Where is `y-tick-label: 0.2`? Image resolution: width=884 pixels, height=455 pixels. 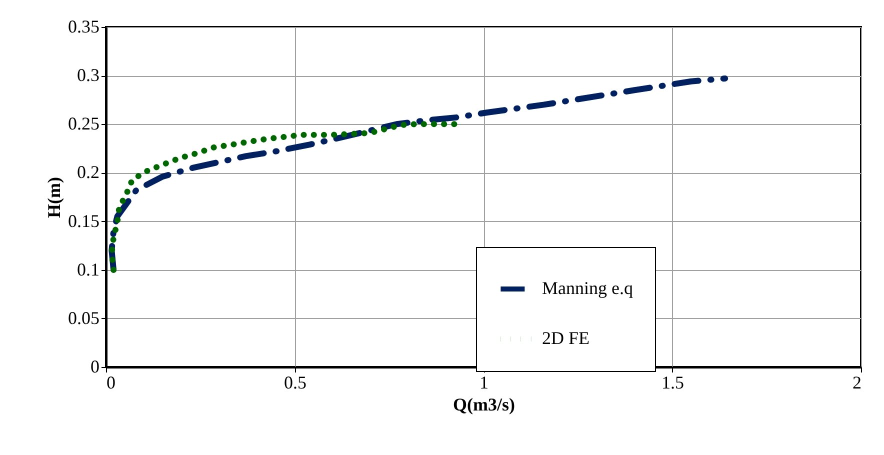
y-tick-label: 0.2 is located at coordinates (88, 172).